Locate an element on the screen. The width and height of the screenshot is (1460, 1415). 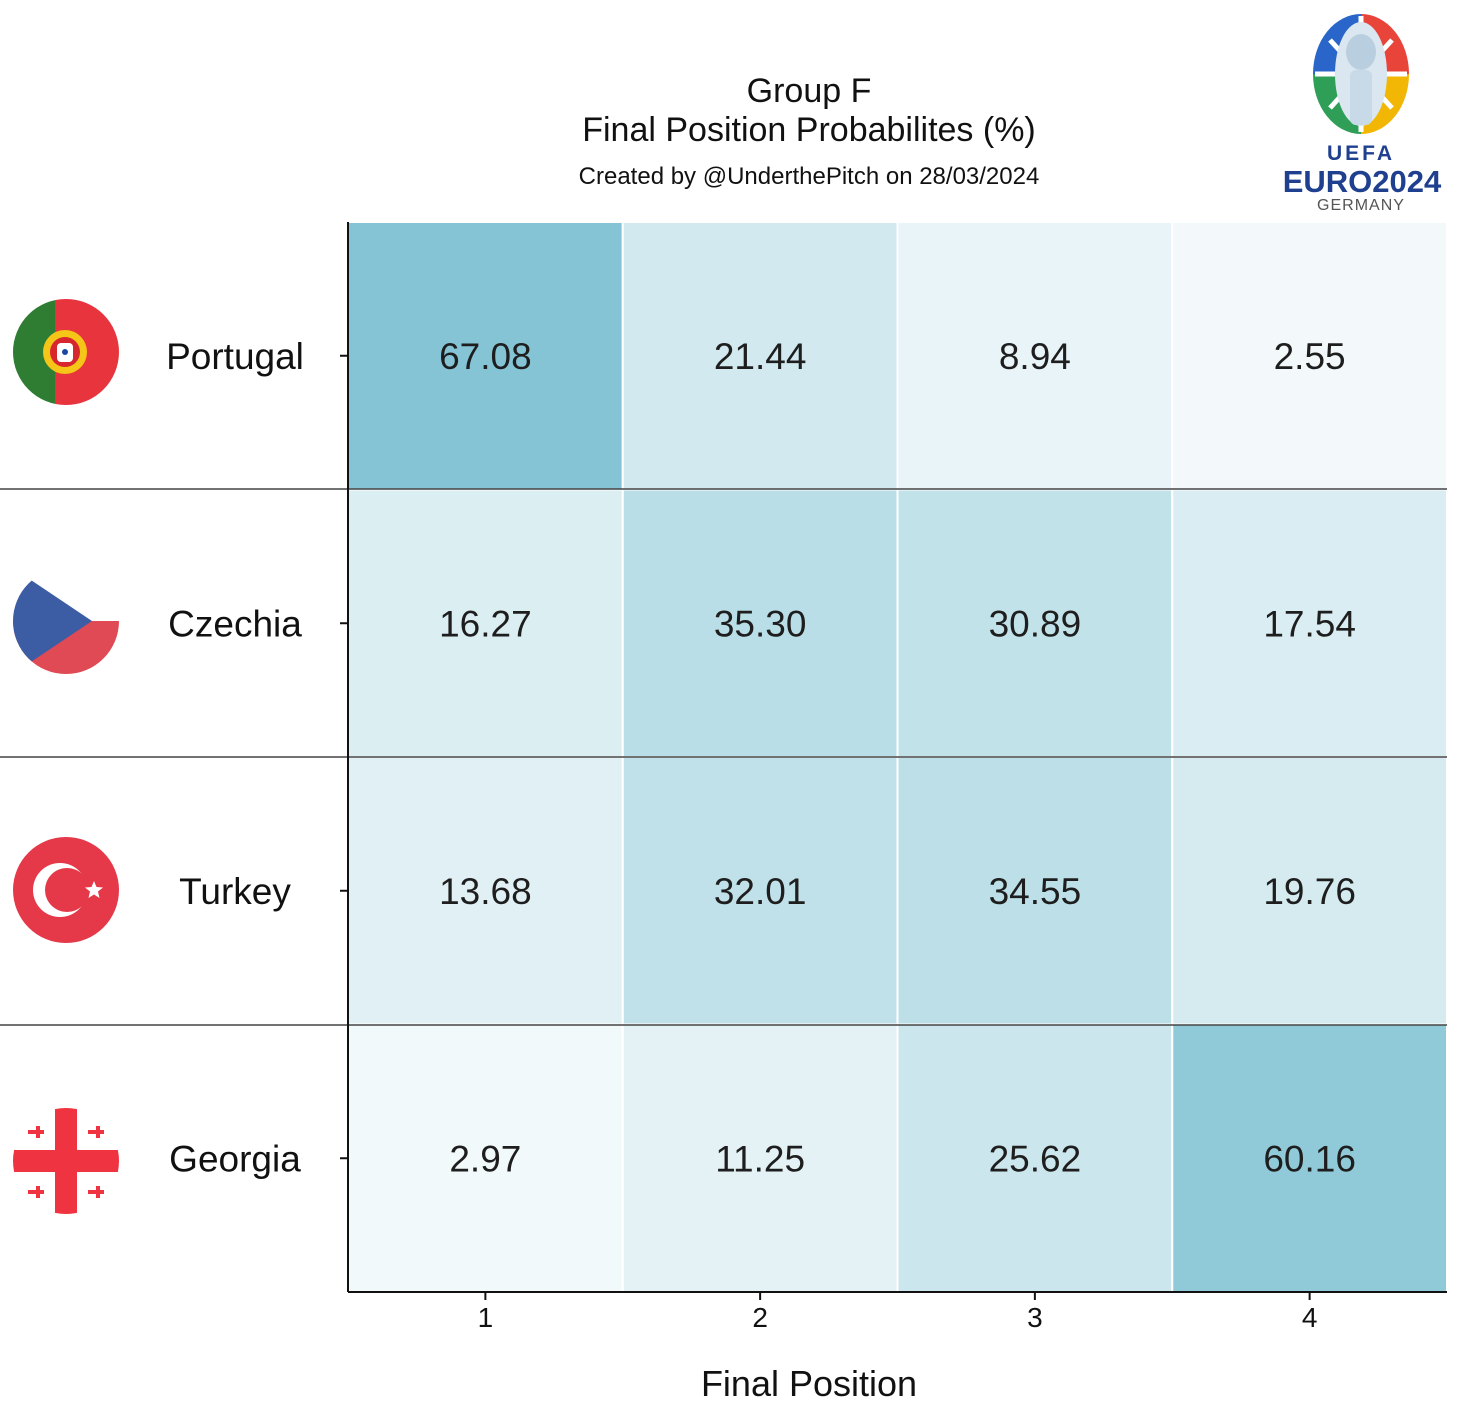
x-tick-label: 4 is located at coordinates (1310, 1317).